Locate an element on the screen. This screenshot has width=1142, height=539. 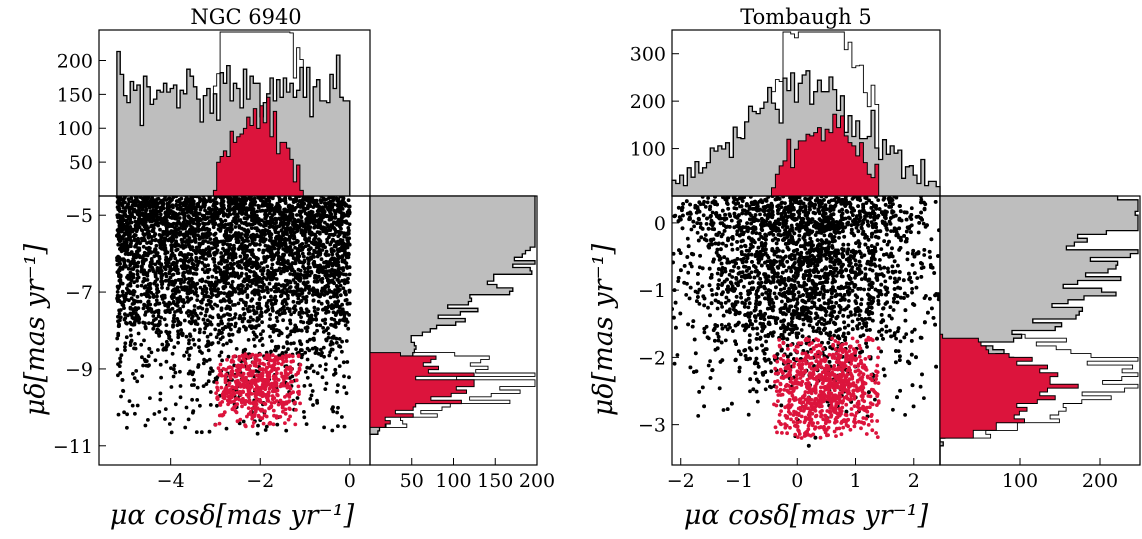
right-hist-tick-label: 100 is located at coordinates (453, 481).